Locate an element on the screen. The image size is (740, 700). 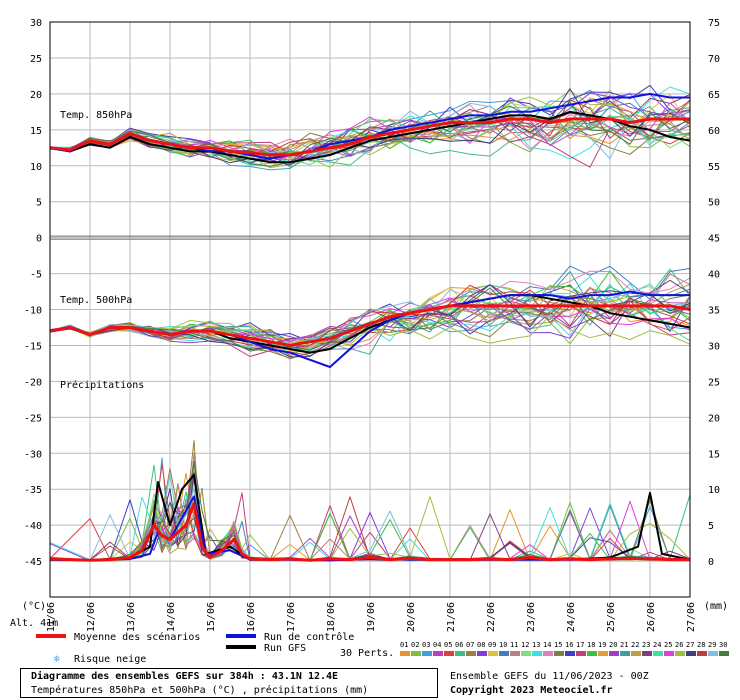
pert-number-label: 25 is located at coordinates (668, 645).